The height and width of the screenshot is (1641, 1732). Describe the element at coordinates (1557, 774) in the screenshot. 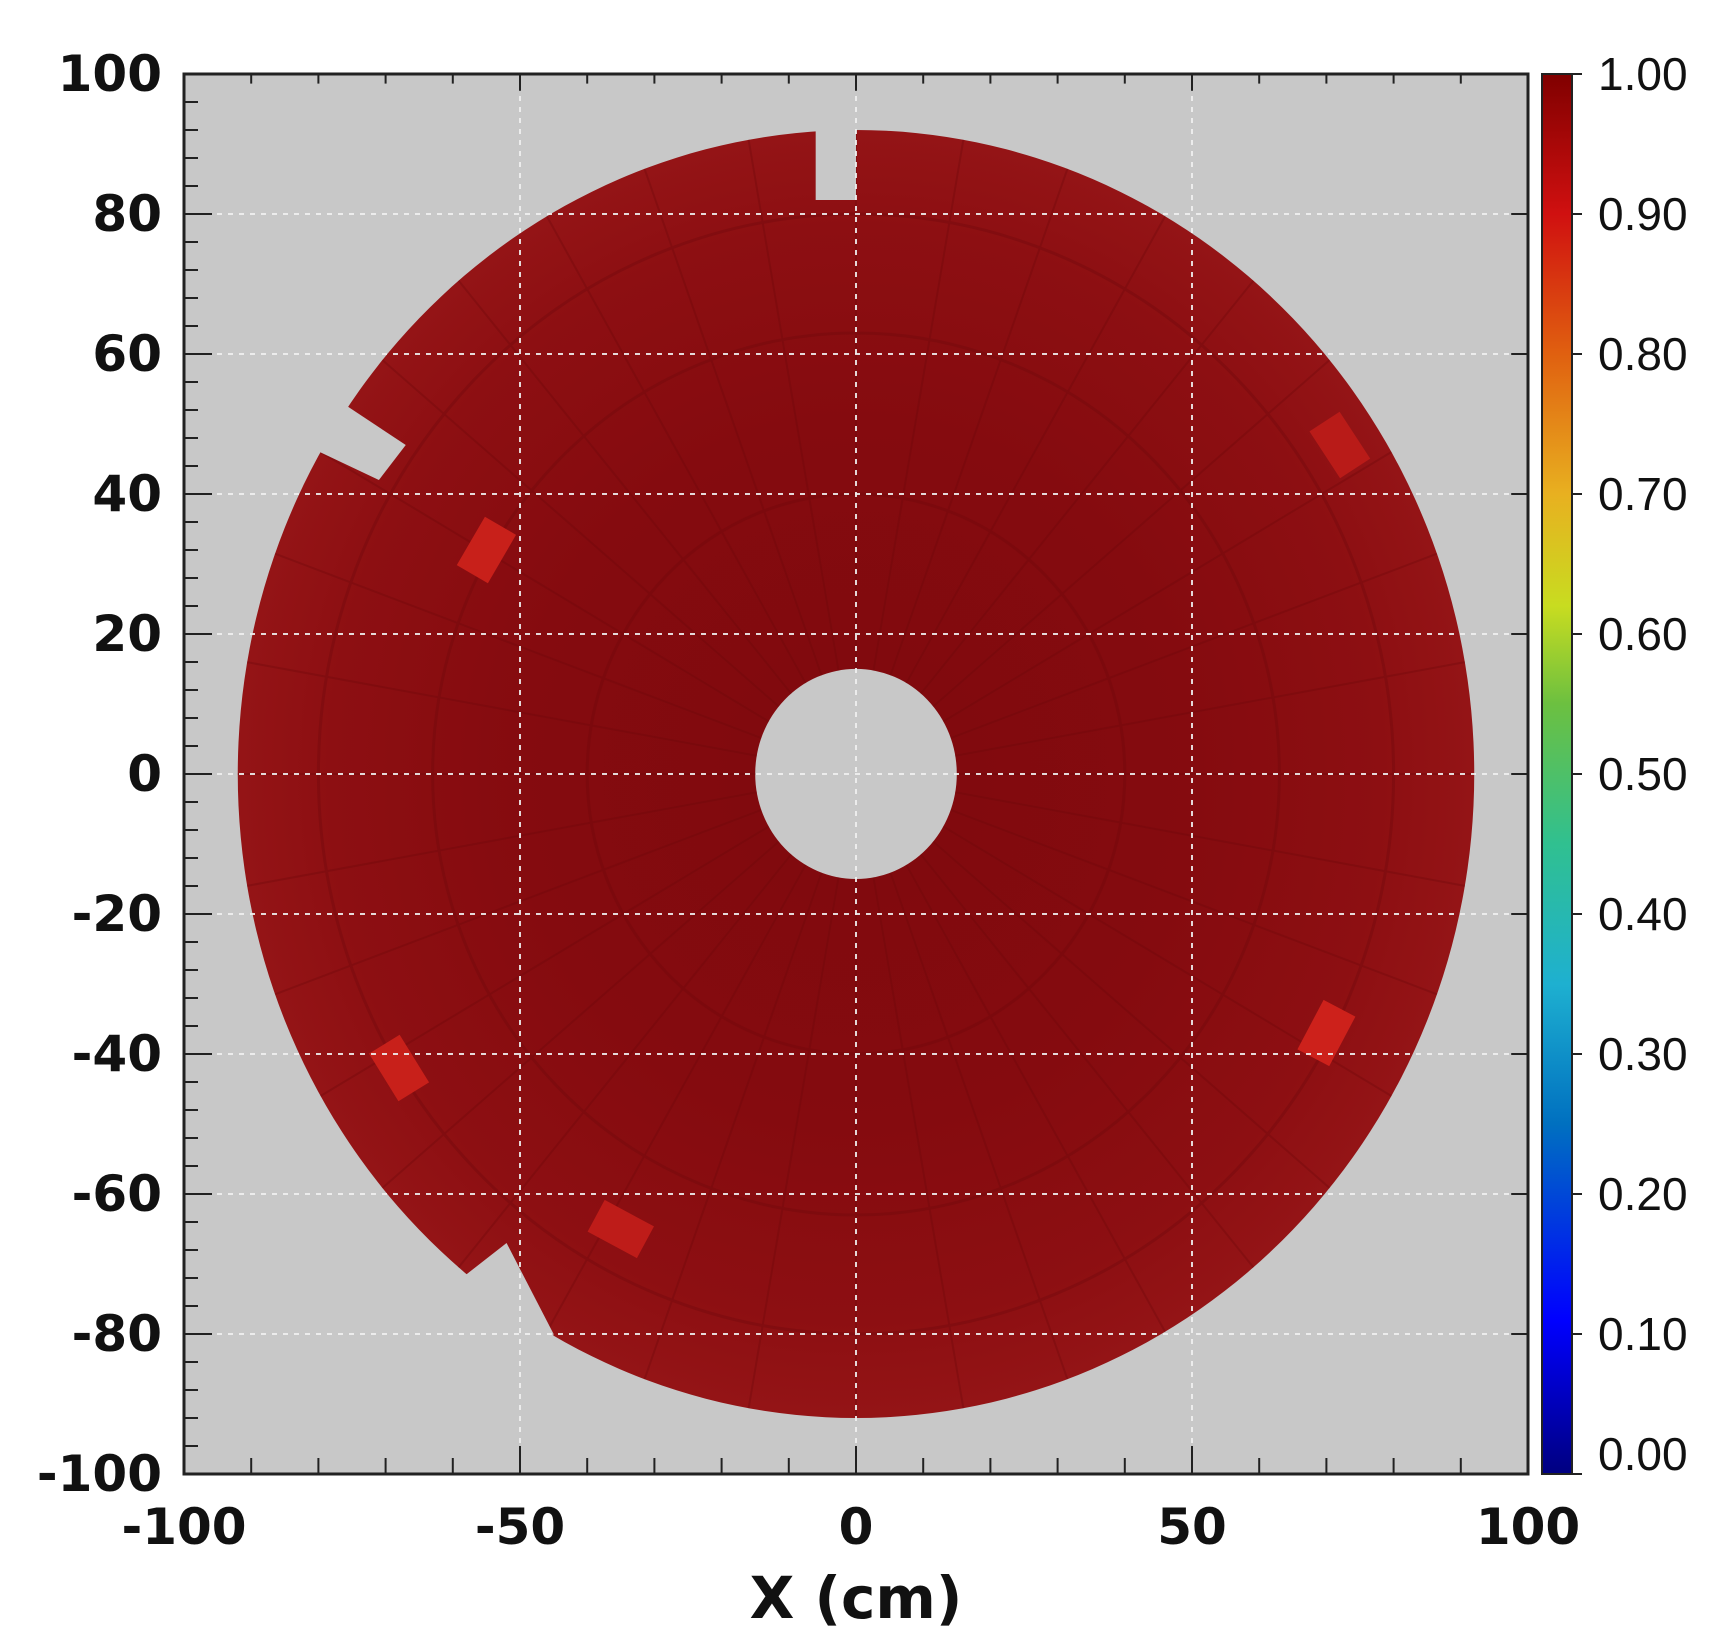

I see `colorbar` at that location.